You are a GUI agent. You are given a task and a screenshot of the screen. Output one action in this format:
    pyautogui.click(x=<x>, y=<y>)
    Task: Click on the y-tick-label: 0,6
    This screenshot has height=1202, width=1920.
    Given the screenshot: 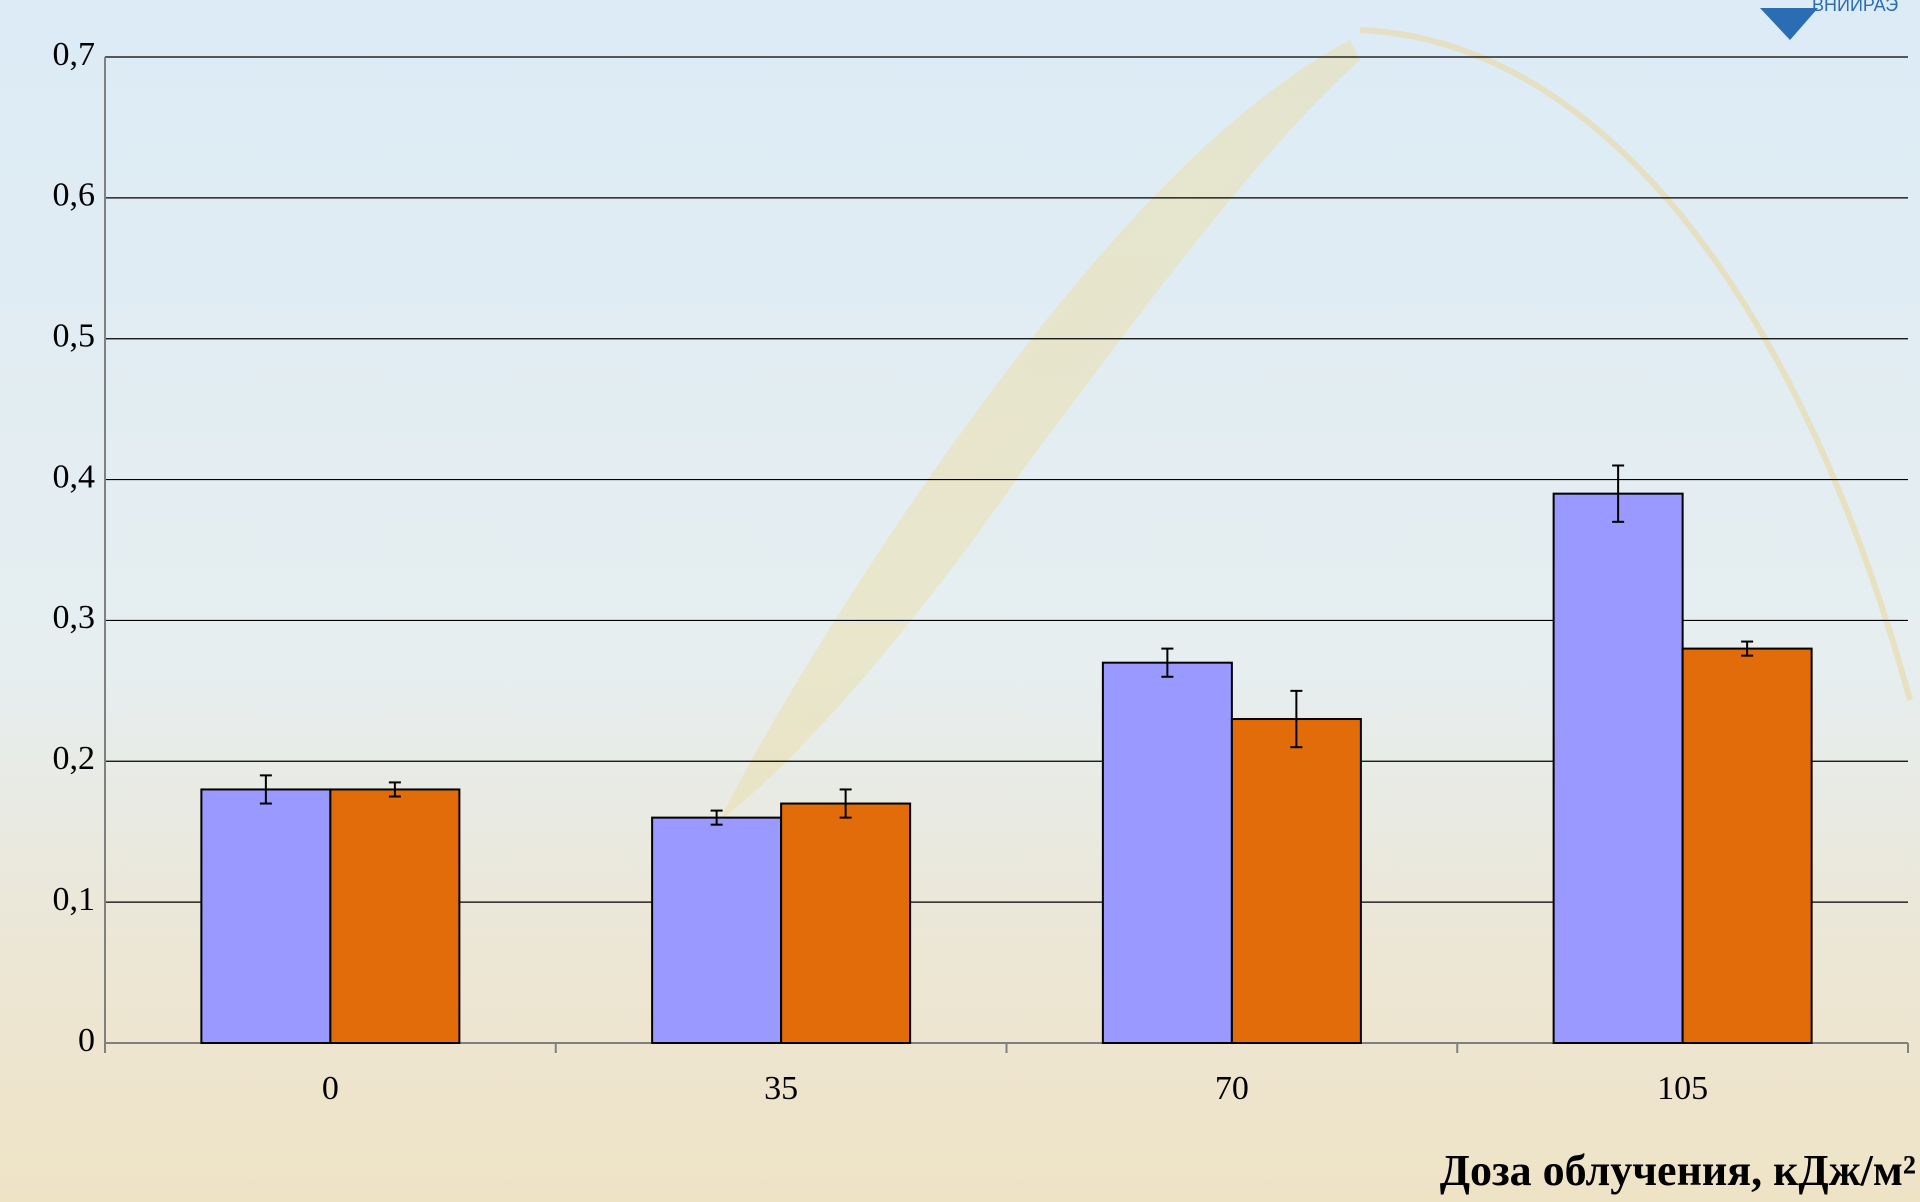 What is the action you would take?
    pyautogui.click(x=74, y=195)
    